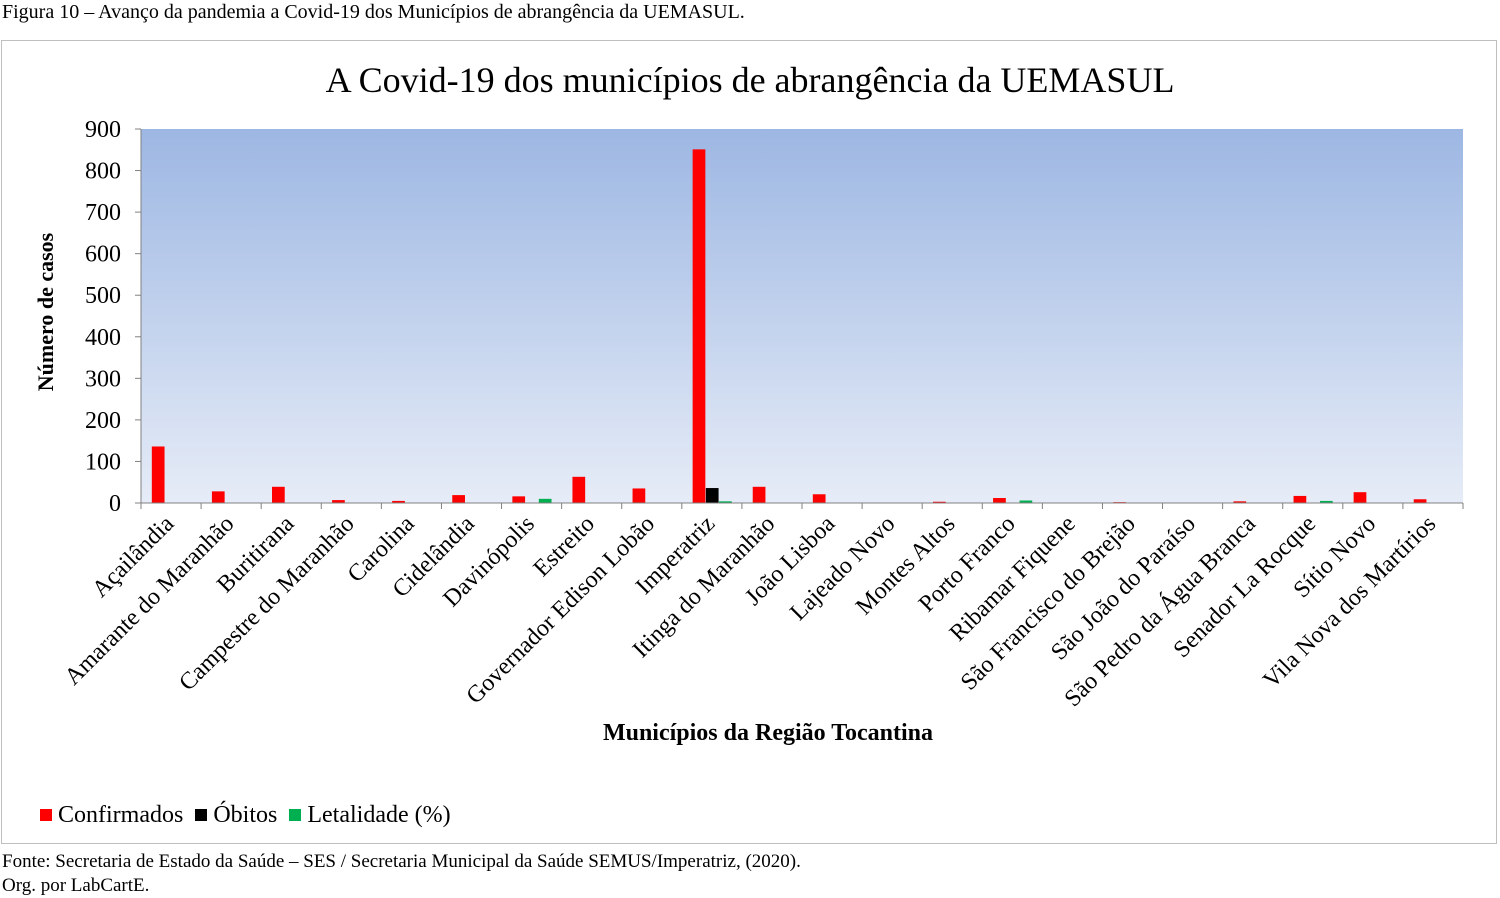 The width and height of the screenshot is (1500, 898). Describe the element at coordinates (379, 815) in the screenshot. I see `legend-label-letalidade: Letalidade (%)` at that location.